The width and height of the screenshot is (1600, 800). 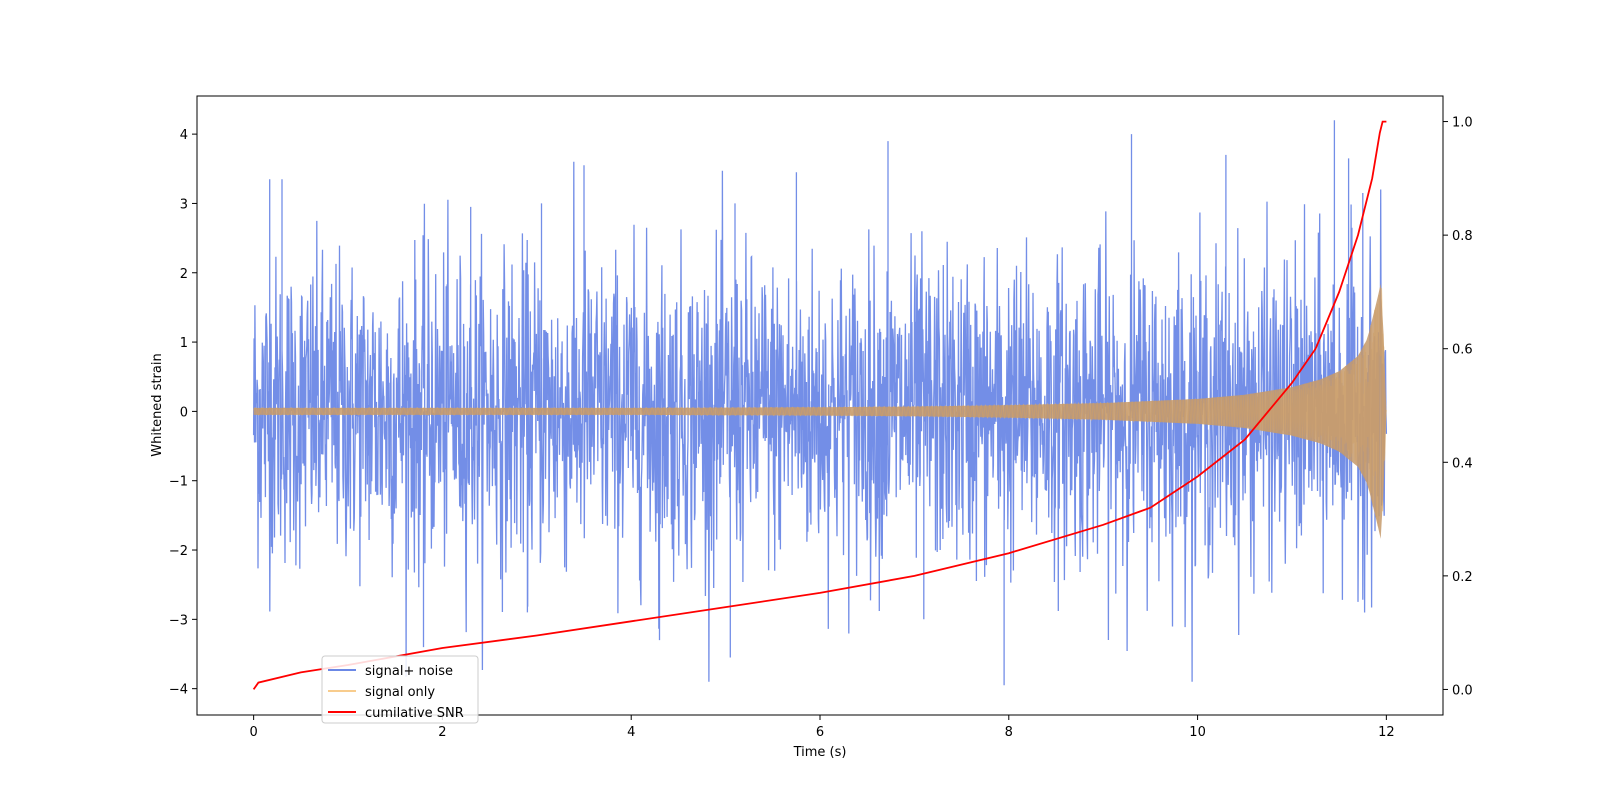 I want to click on x-tick-label: 12, so click(x=1386, y=732).